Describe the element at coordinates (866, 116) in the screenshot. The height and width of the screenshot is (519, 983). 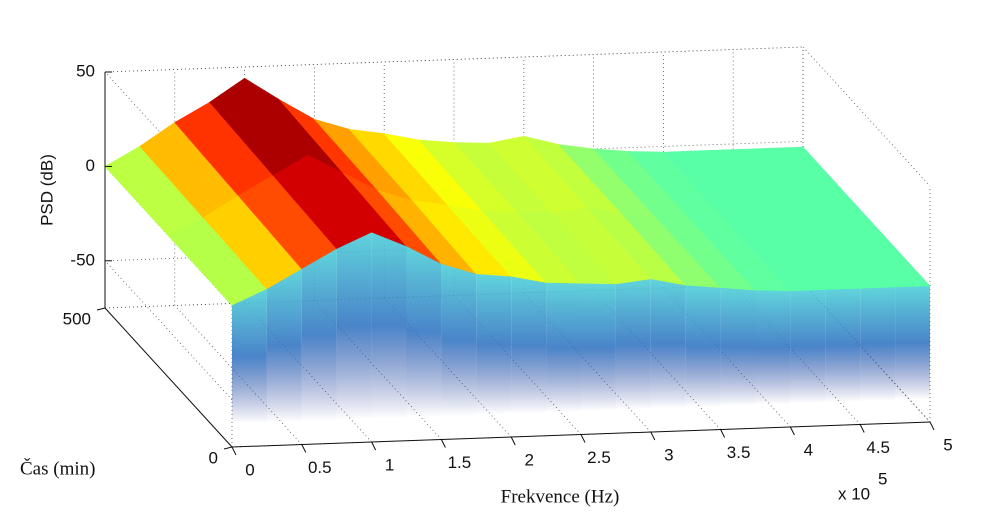
I see `box-edge` at that location.